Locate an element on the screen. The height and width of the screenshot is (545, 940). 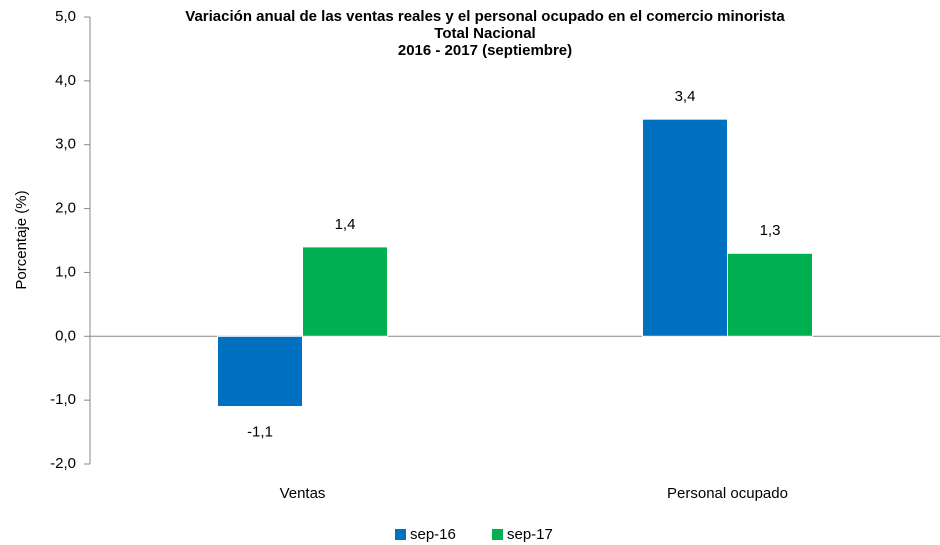
y-tick-label: -2,0 is located at coordinates (63, 463).